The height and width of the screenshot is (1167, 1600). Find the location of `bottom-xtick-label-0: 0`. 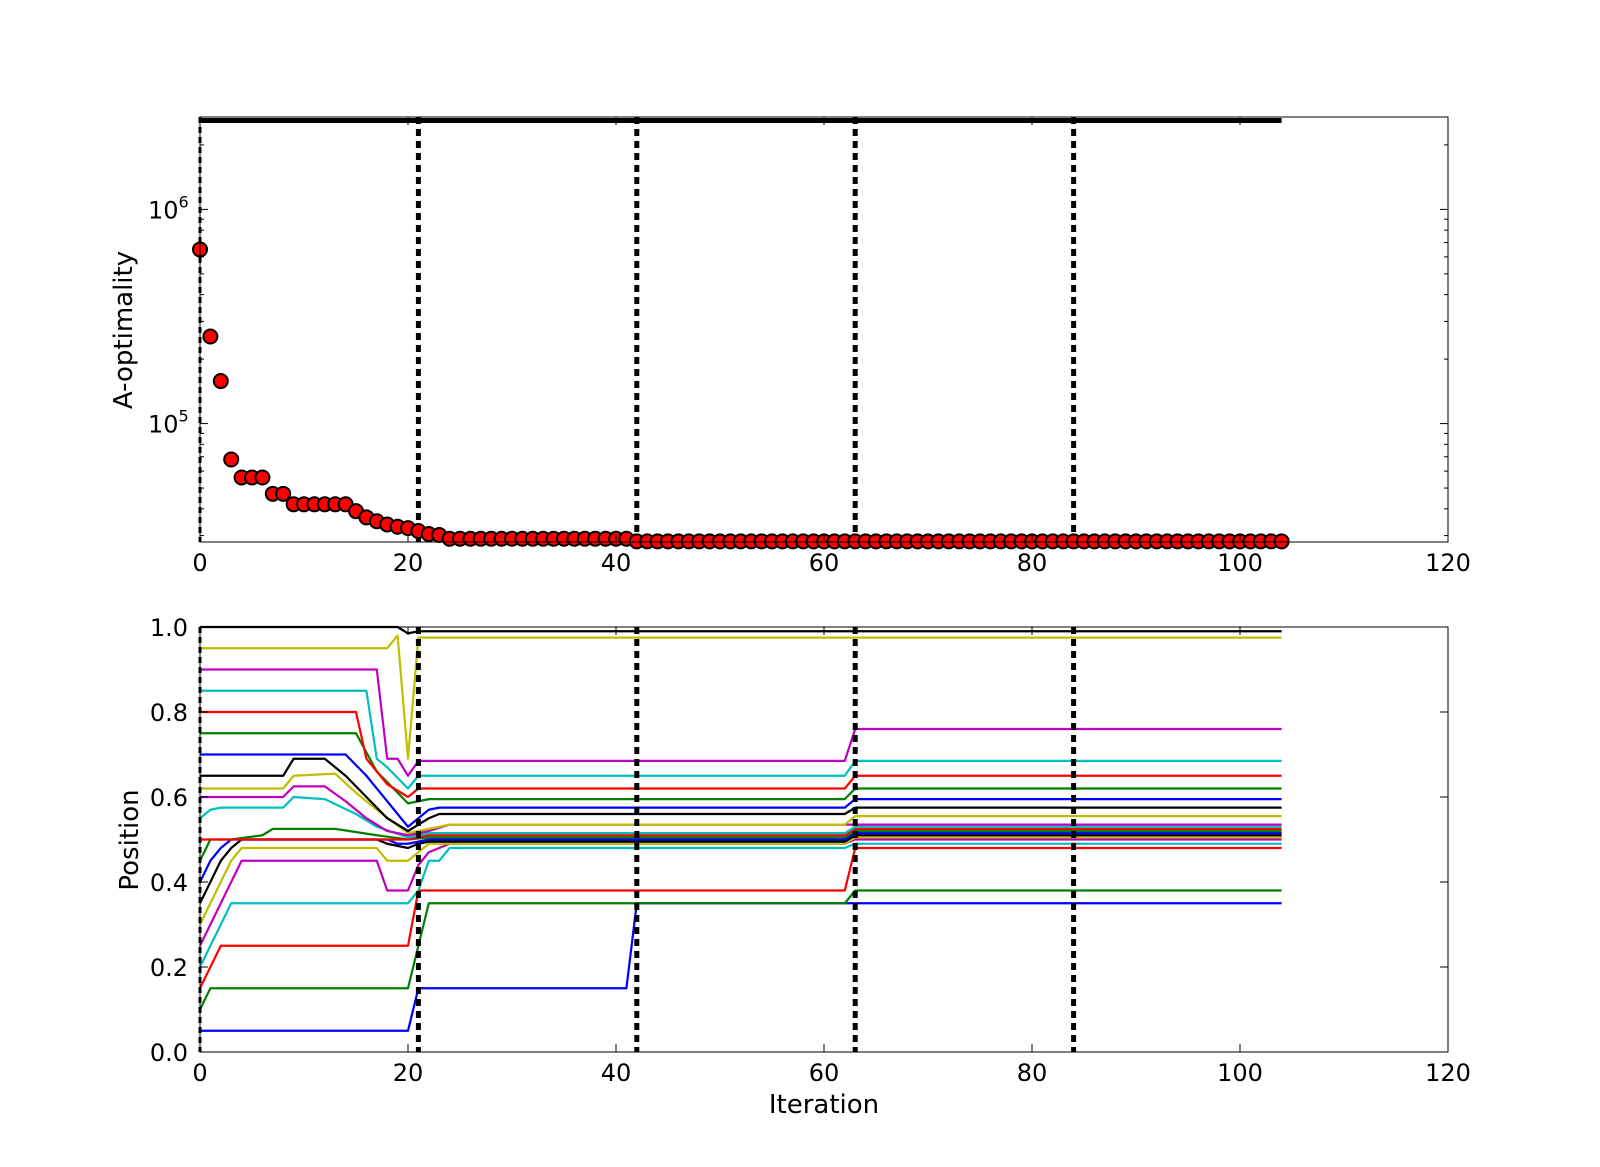

bottom-xtick-label-0: 0 is located at coordinates (199, 1073).